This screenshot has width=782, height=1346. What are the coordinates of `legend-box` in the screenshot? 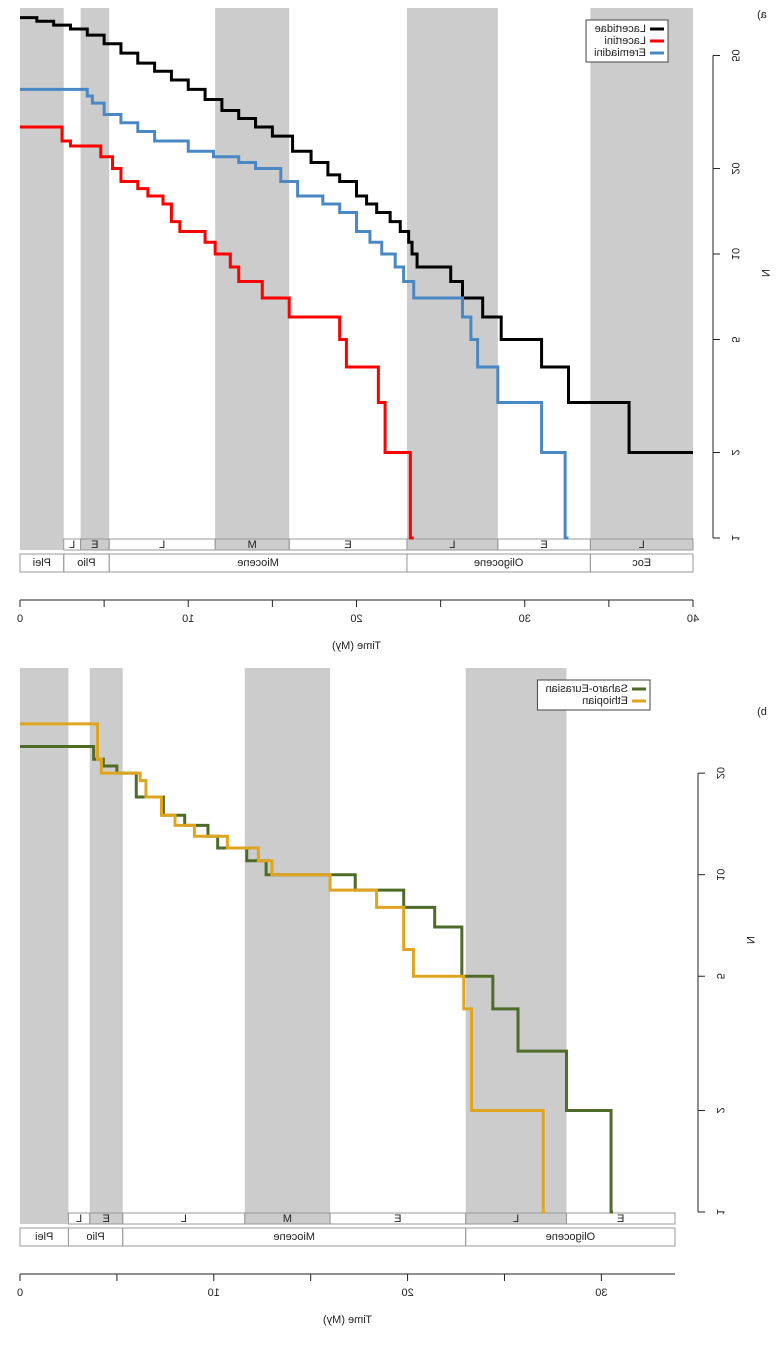 It's located at (593, 695).